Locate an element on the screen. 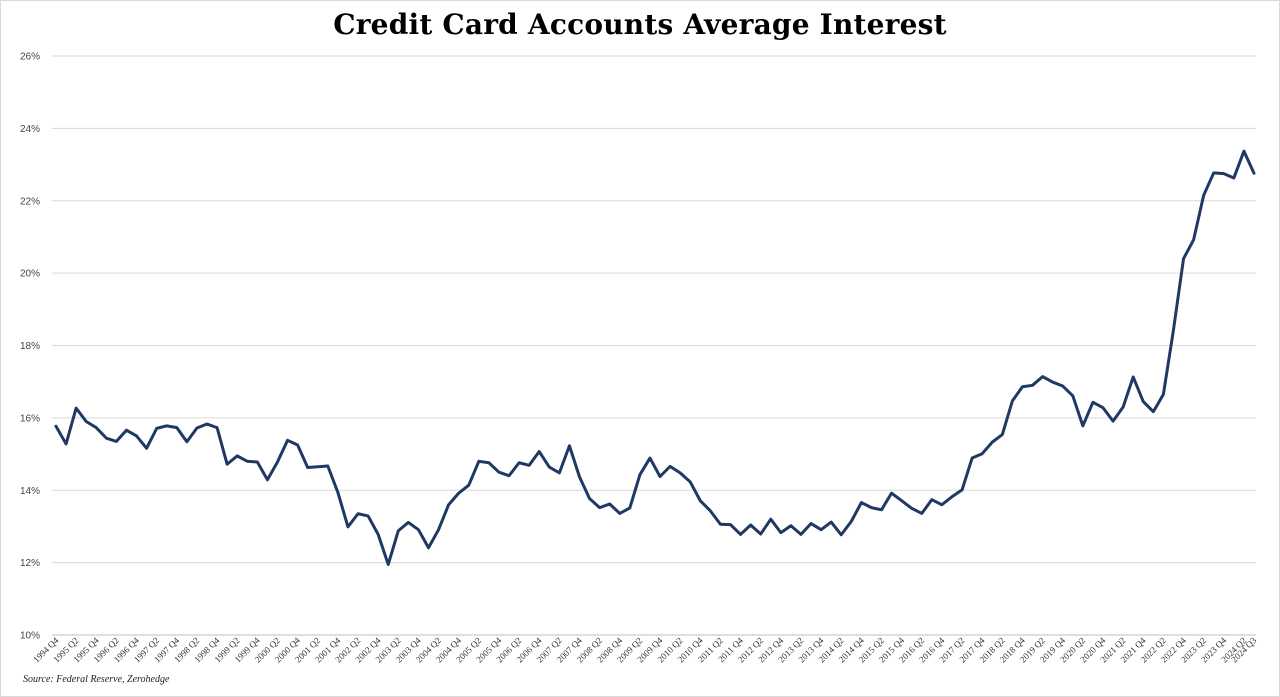 The width and height of the screenshot is (1280, 697). y-tick-label: 20% is located at coordinates (30, 274).